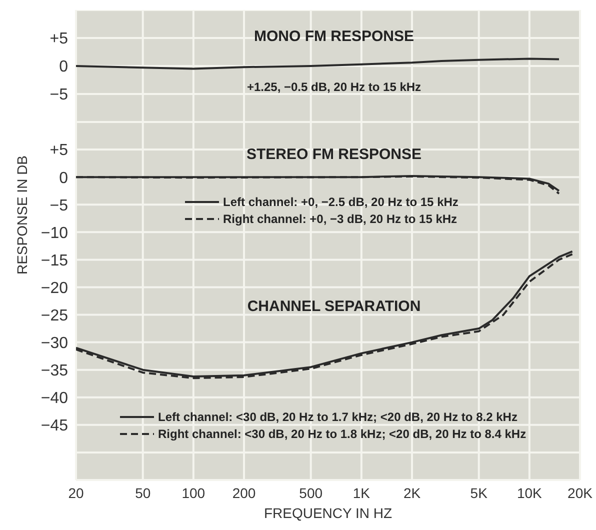 The height and width of the screenshot is (530, 596). What do you see at coordinates (22, 215) in the screenshot?
I see `y-axis-title: RESPONSE IN DB` at bounding box center [22, 215].